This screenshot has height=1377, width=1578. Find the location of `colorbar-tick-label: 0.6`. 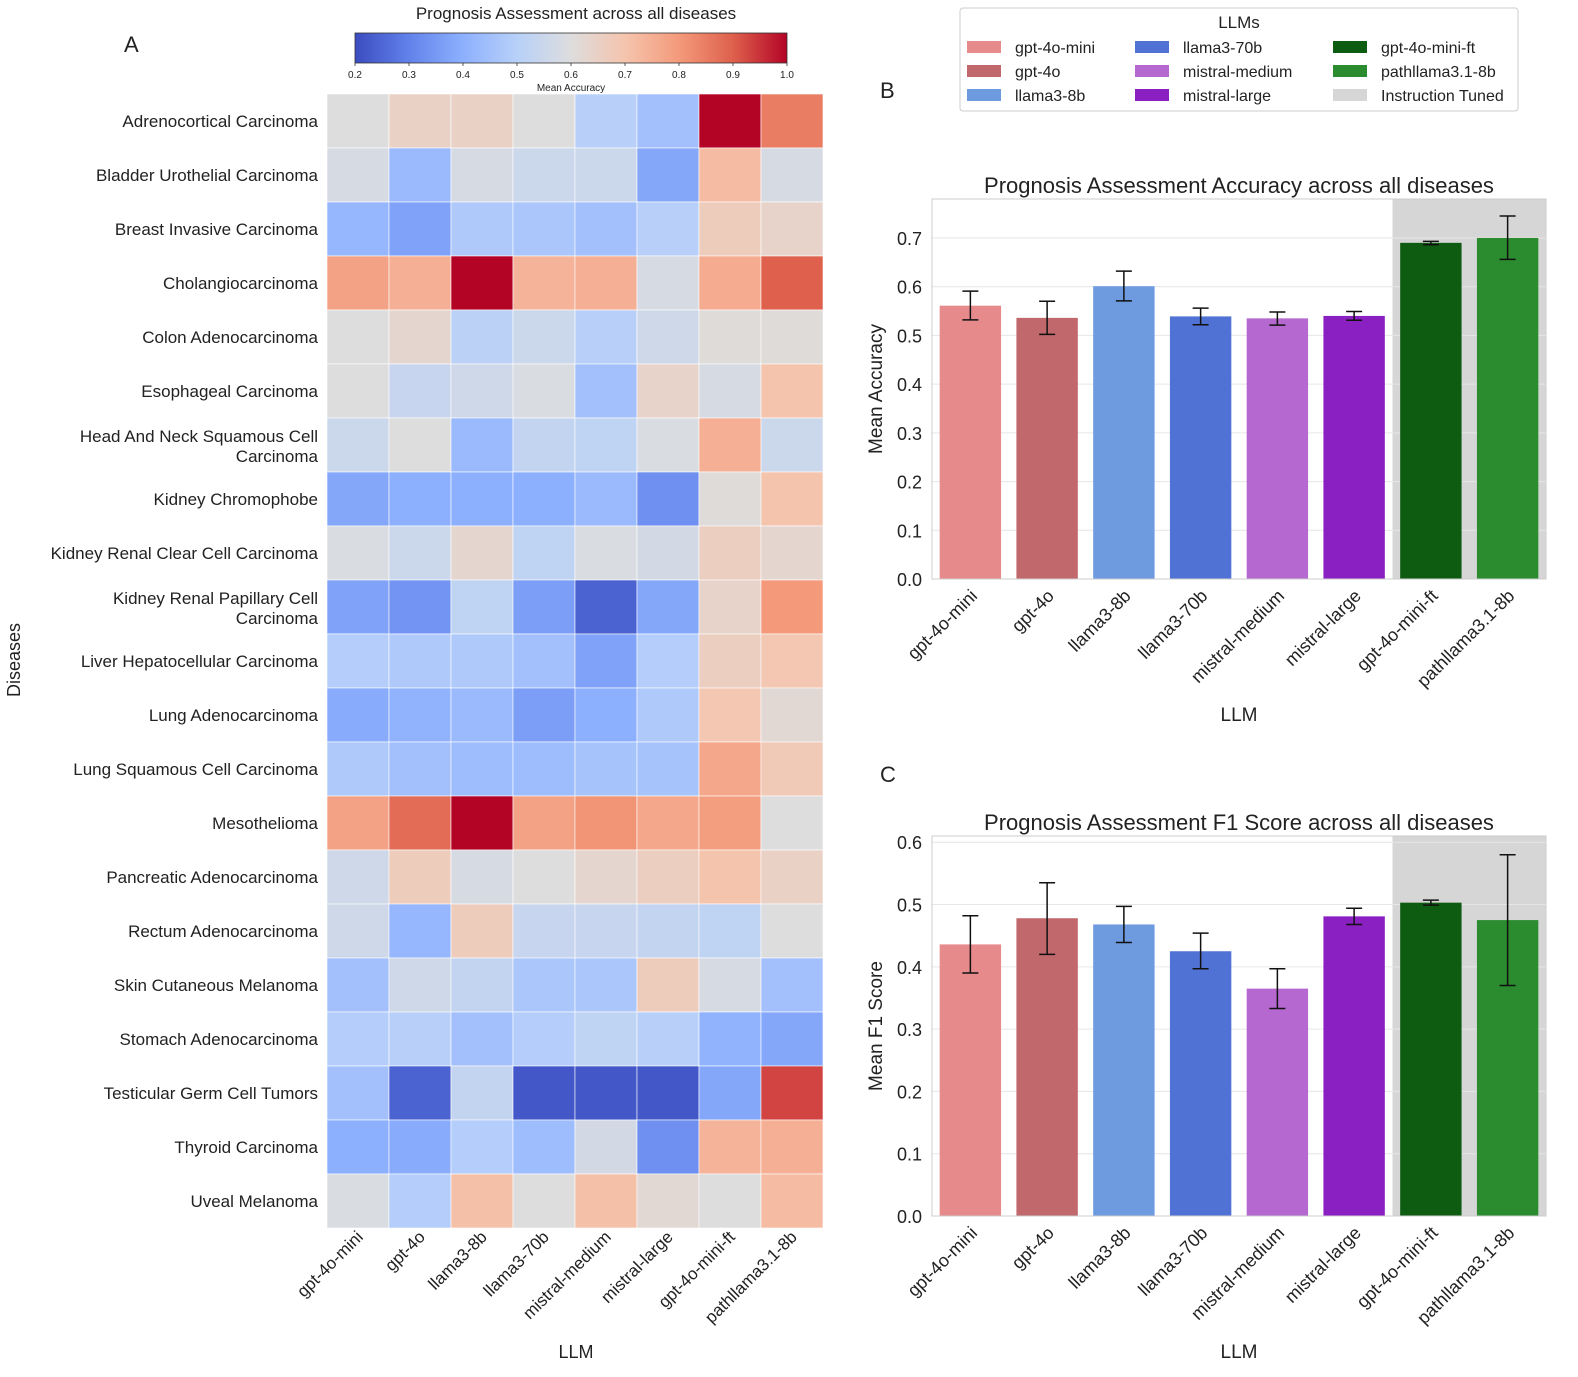

colorbar-tick-label: 0.6 is located at coordinates (571, 75).